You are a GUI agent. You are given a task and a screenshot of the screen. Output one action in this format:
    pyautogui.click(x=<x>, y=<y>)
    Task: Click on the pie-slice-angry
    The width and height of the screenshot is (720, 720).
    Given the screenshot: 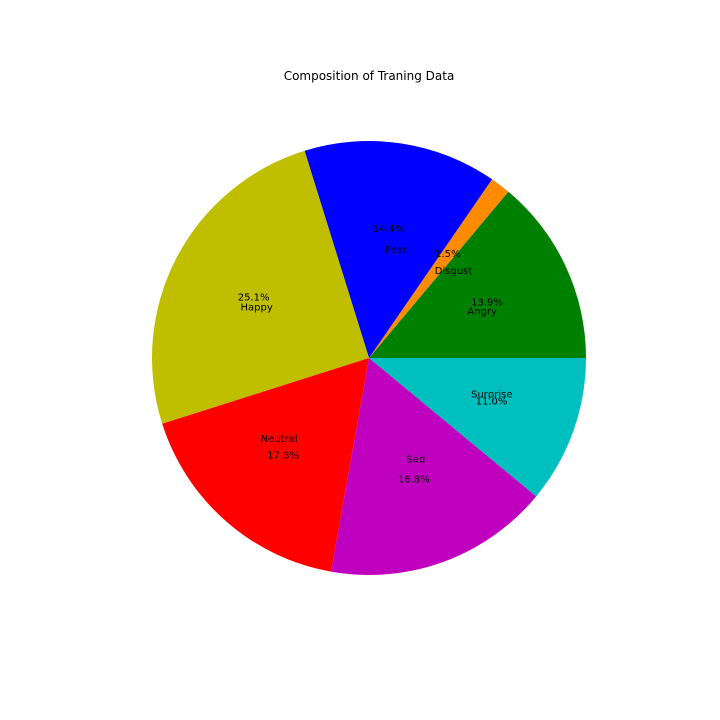 What is the action you would take?
    pyautogui.click(x=477, y=274)
    